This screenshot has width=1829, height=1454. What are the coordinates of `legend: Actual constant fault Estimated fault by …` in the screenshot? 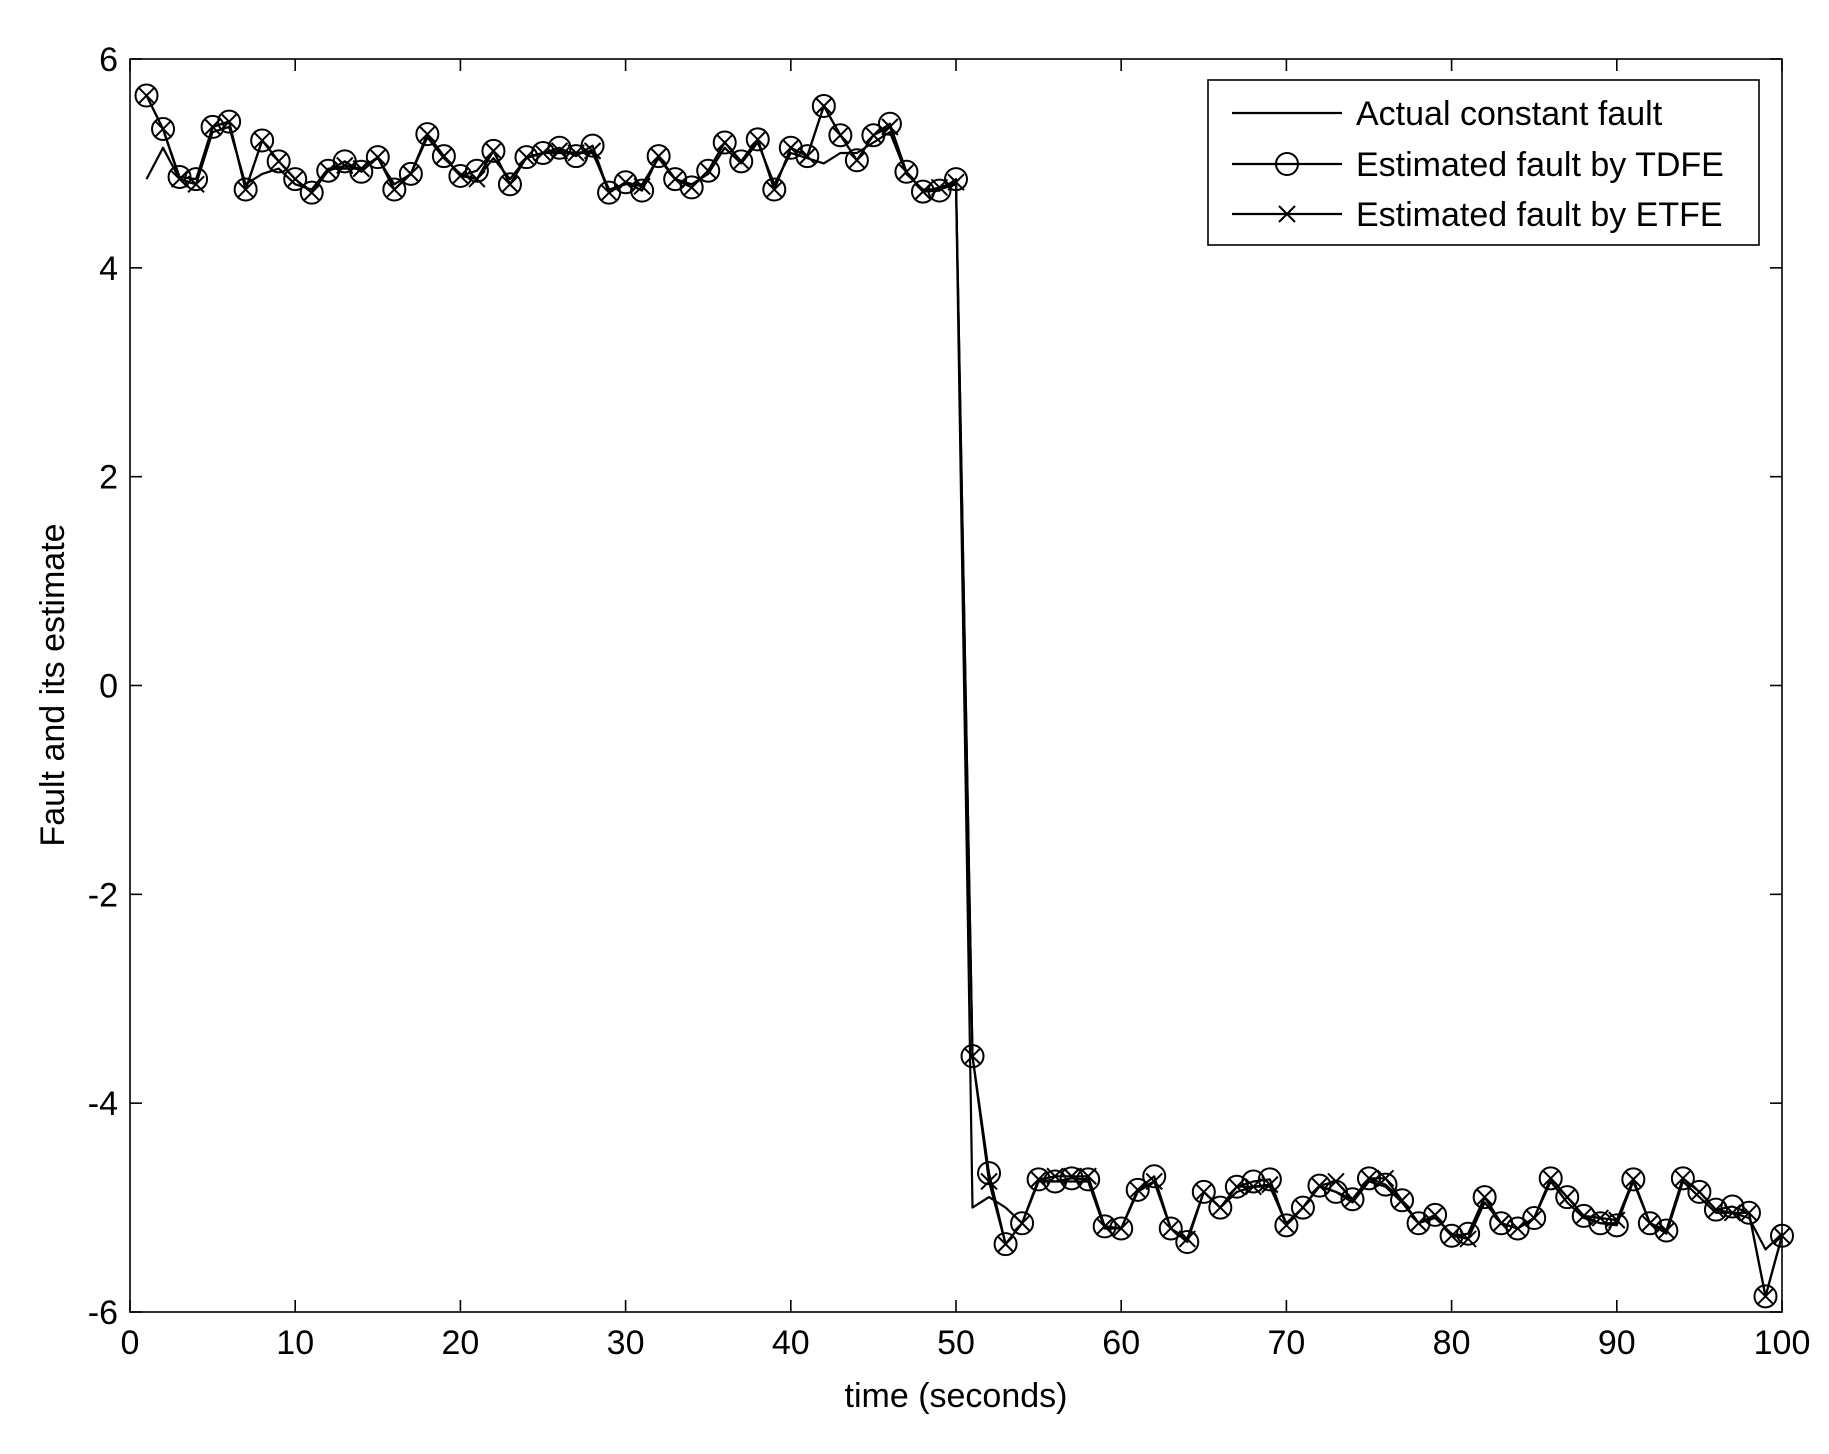 It's located at (1483, 162).